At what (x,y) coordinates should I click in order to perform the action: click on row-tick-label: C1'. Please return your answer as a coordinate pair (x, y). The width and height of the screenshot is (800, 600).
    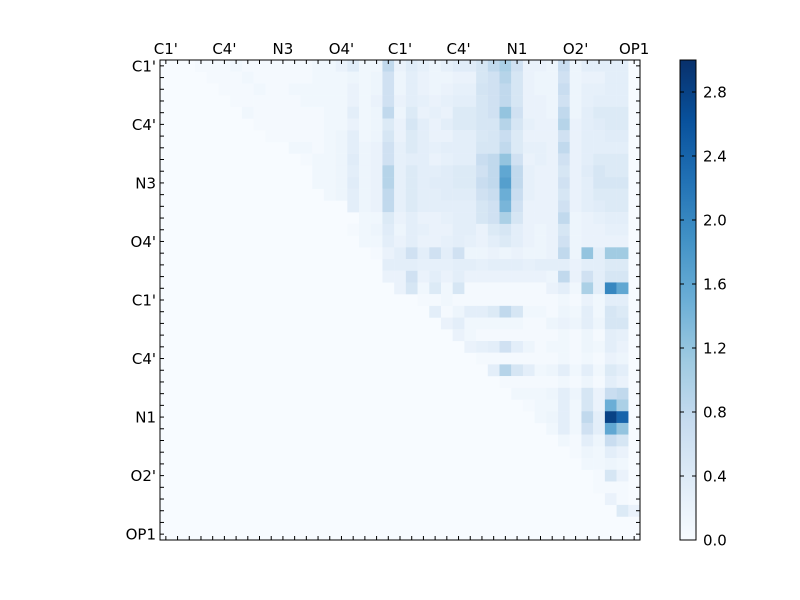
    Looking at the image, I should click on (144, 301).